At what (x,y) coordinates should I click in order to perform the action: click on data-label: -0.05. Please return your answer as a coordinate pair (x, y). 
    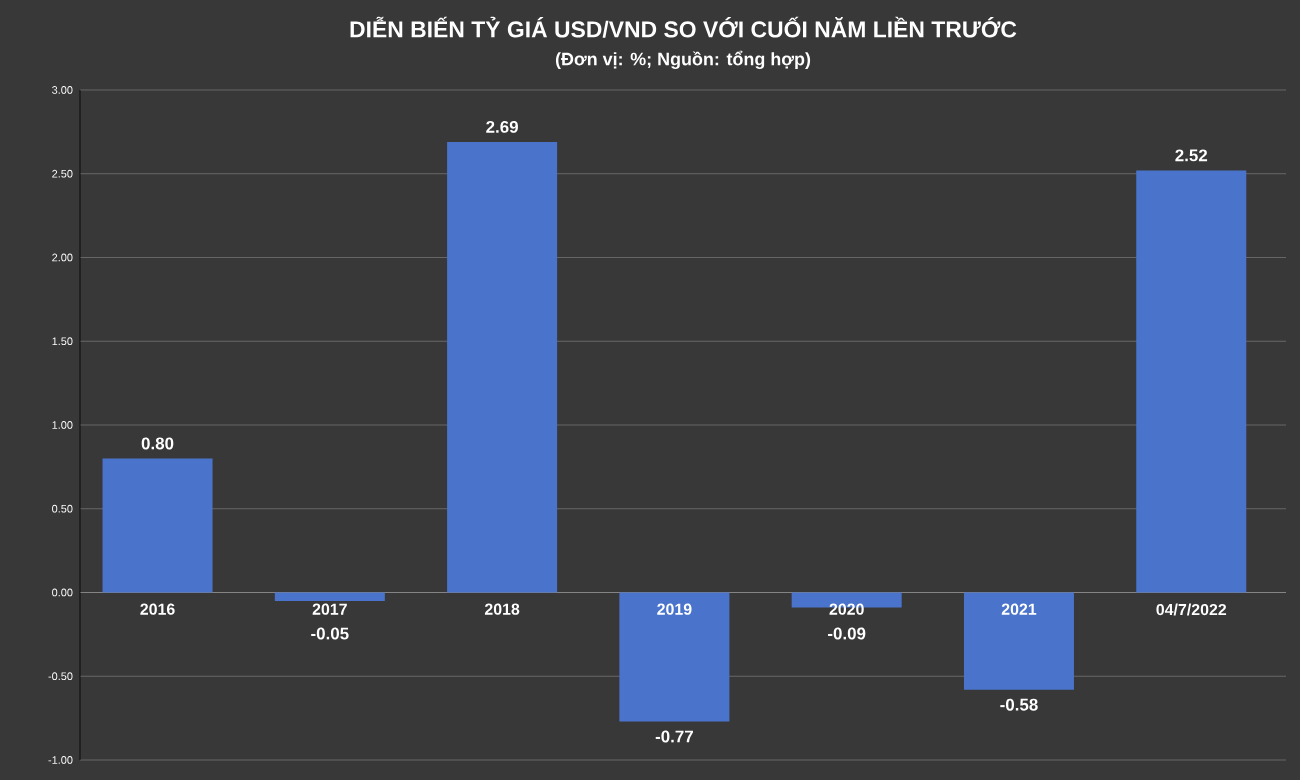
    Looking at the image, I should click on (330, 633).